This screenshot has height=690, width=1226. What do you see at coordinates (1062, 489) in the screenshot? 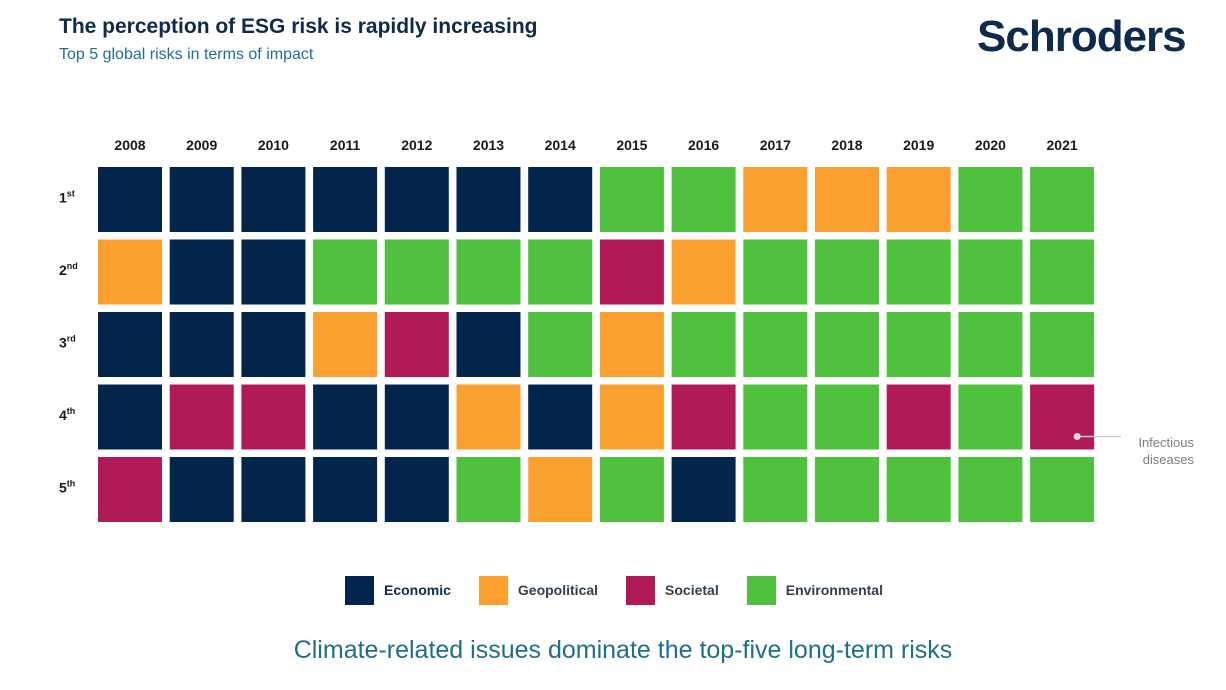
I see `cell-2021-rank-5-environmental` at bounding box center [1062, 489].